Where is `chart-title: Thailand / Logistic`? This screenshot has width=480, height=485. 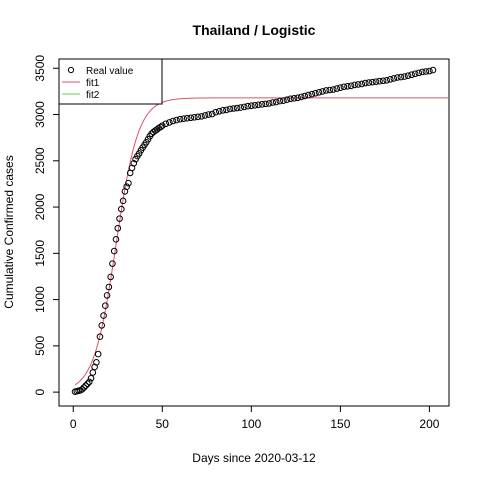 chart-title: Thailand / Logistic is located at coordinates (254, 30).